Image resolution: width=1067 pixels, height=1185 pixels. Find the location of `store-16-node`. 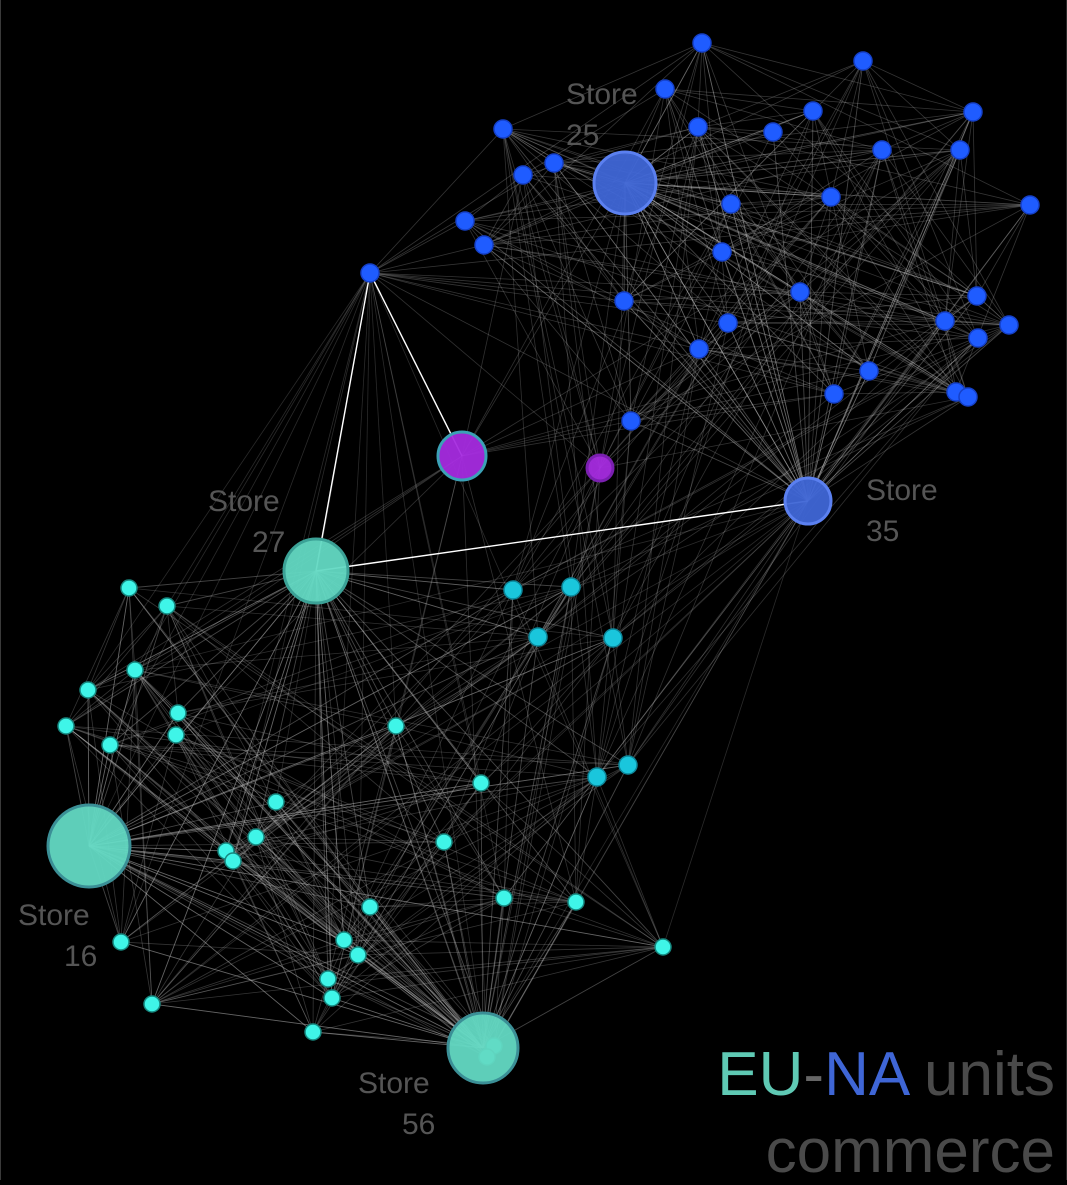

store-16-node is located at coordinates (89, 846).